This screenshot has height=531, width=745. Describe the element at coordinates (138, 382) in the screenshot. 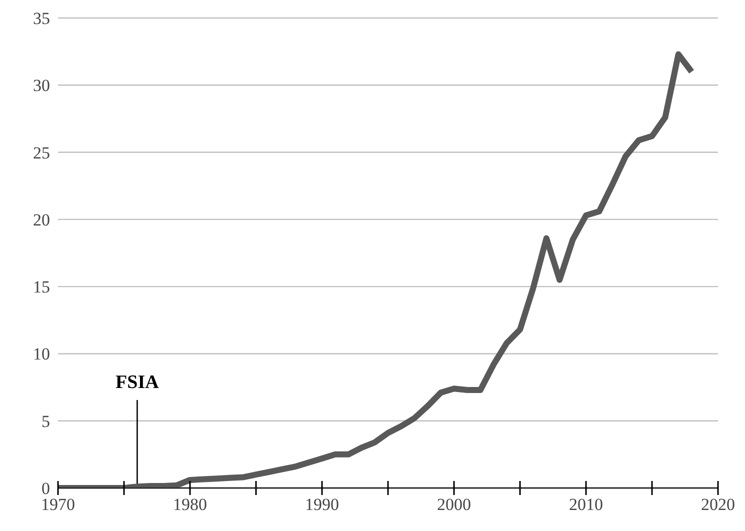

I see `ref-line-label: FSIA` at that location.